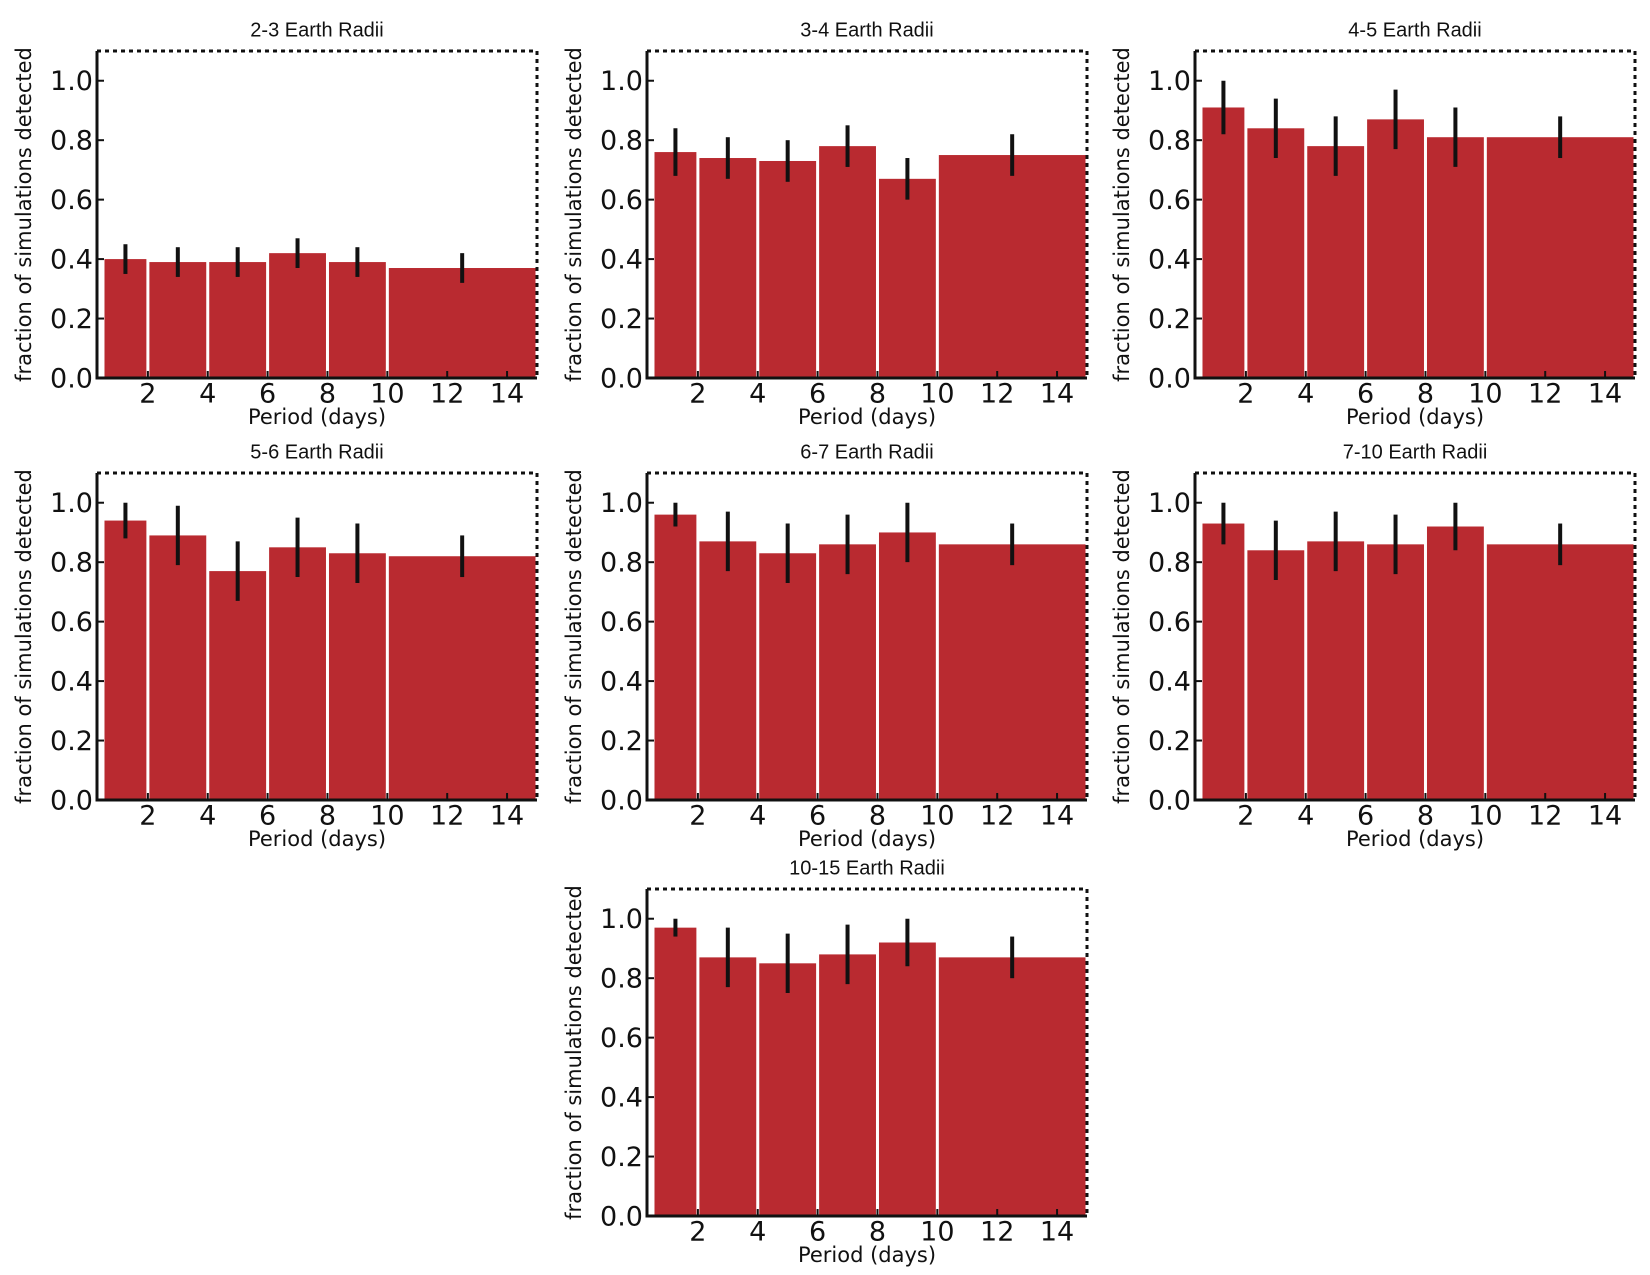 The width and height of the screenshot is (1650, 1275). What do you see at coordinates (866, 30) in the screenshot?
I see `chart-title: 3-4 Earth Radii` at bounding box center [866, 30].